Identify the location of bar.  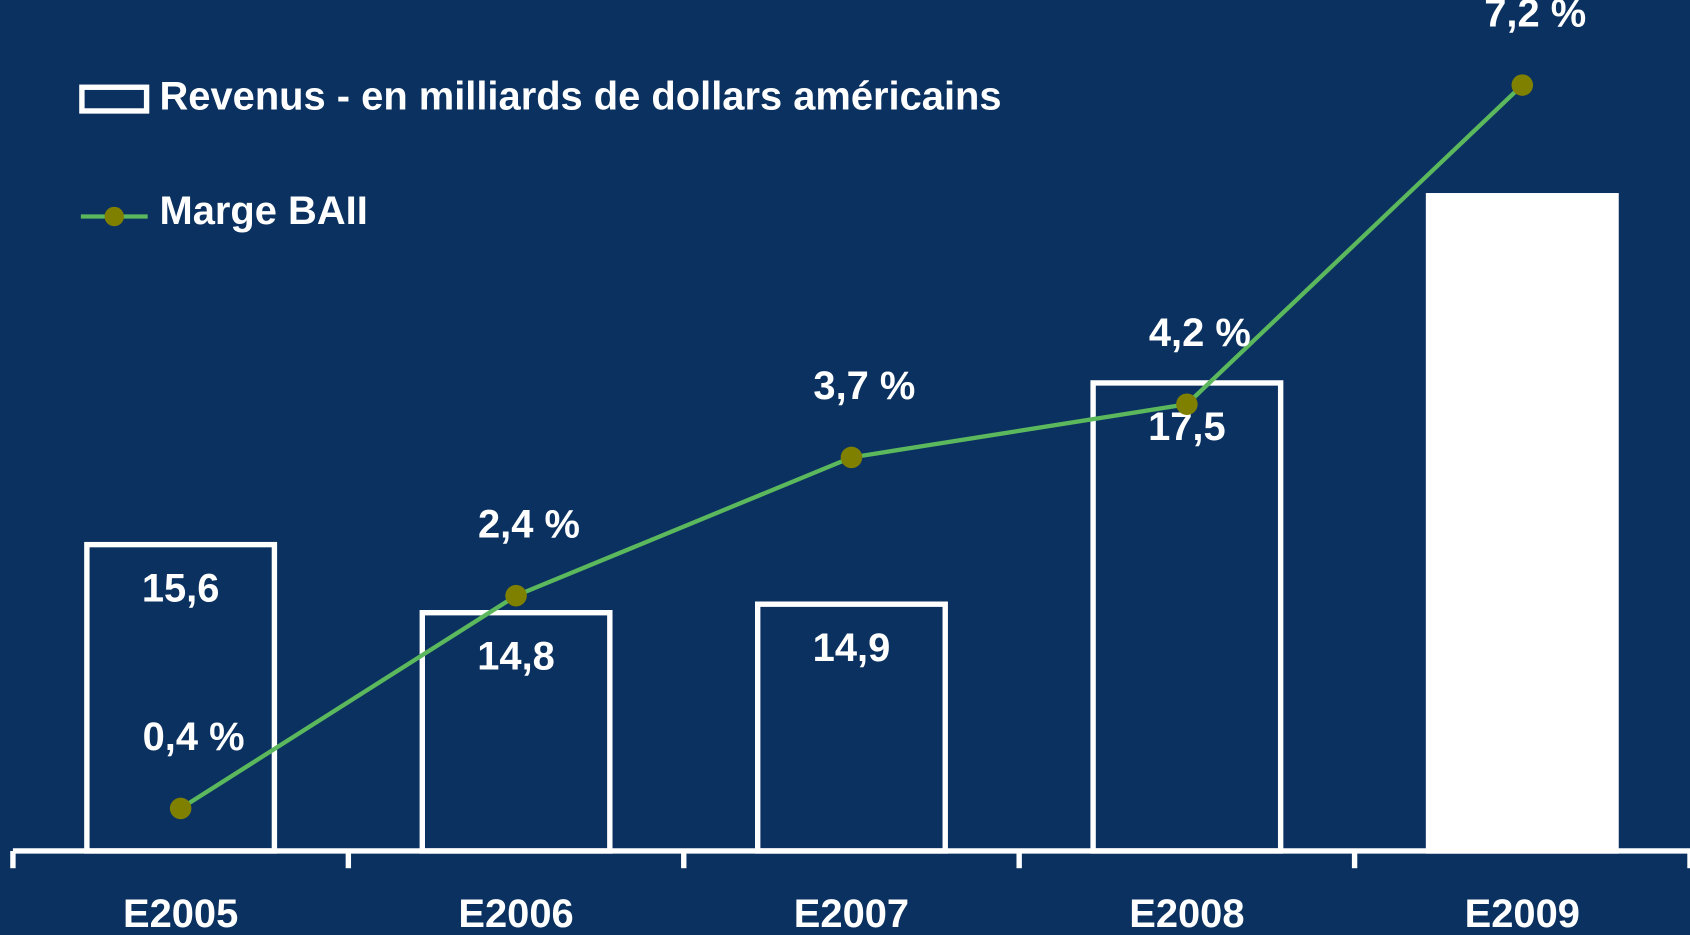
(1522, 523).